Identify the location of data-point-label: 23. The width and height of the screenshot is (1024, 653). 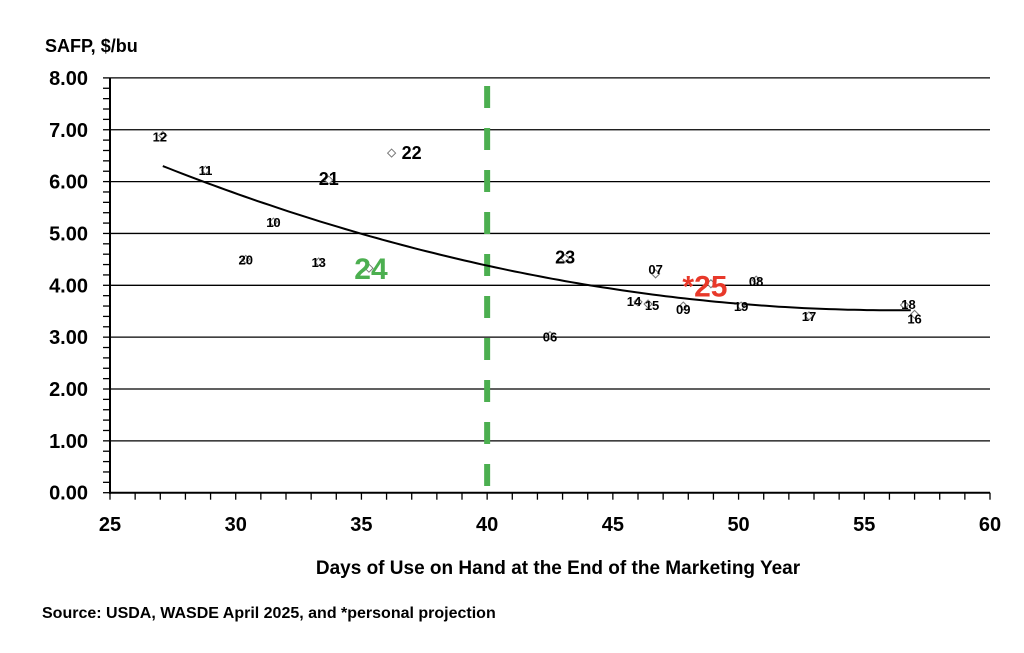
(565, 257).